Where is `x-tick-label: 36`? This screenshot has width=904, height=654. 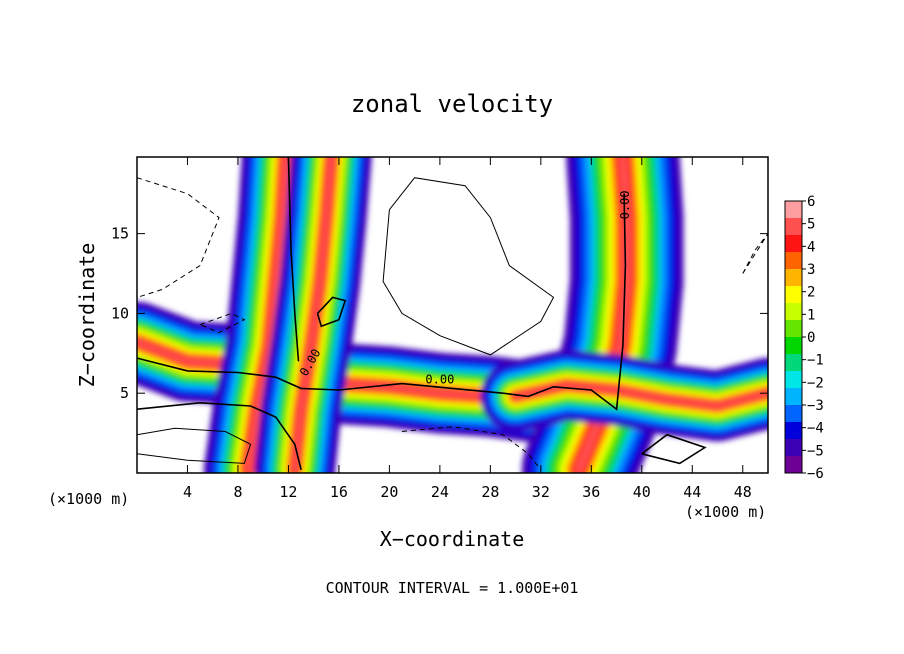 x-tick-label: 36 is located at coordinates (591, 492).